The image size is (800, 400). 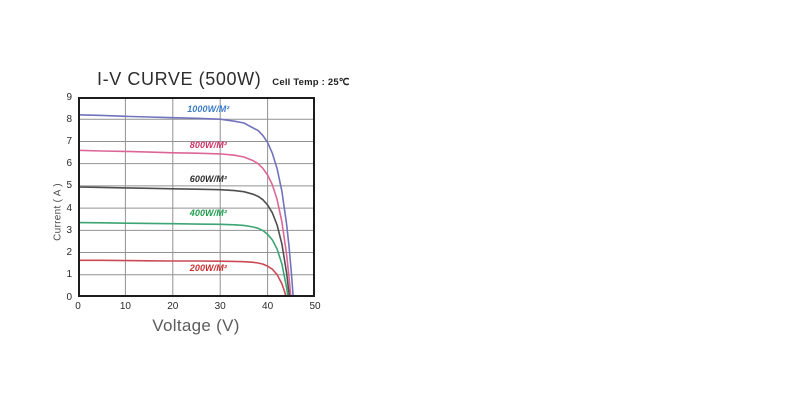 What do you see at coordinates (69, 253) in the screenshot?
I see `y-tick-label: 2` at bounding box center [69, 253].